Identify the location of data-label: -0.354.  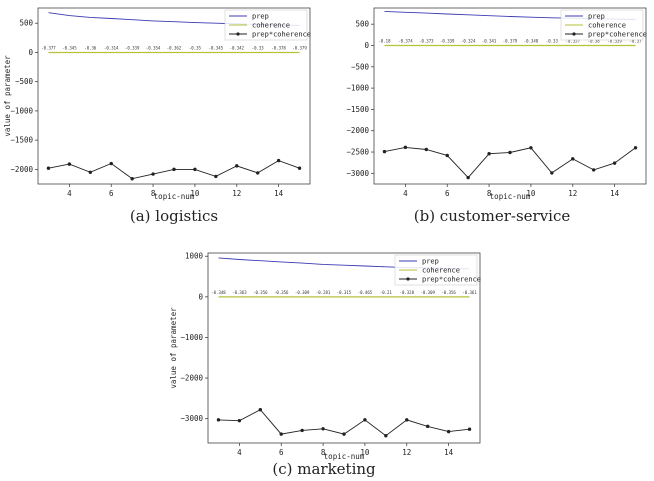
(153, 47).